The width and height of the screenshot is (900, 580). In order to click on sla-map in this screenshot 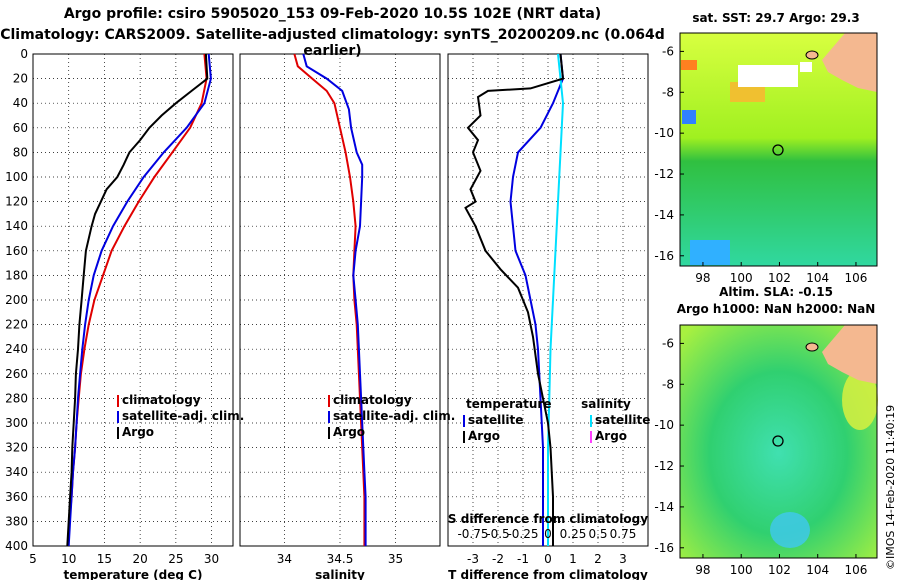, I will do `click(778, 441)`.